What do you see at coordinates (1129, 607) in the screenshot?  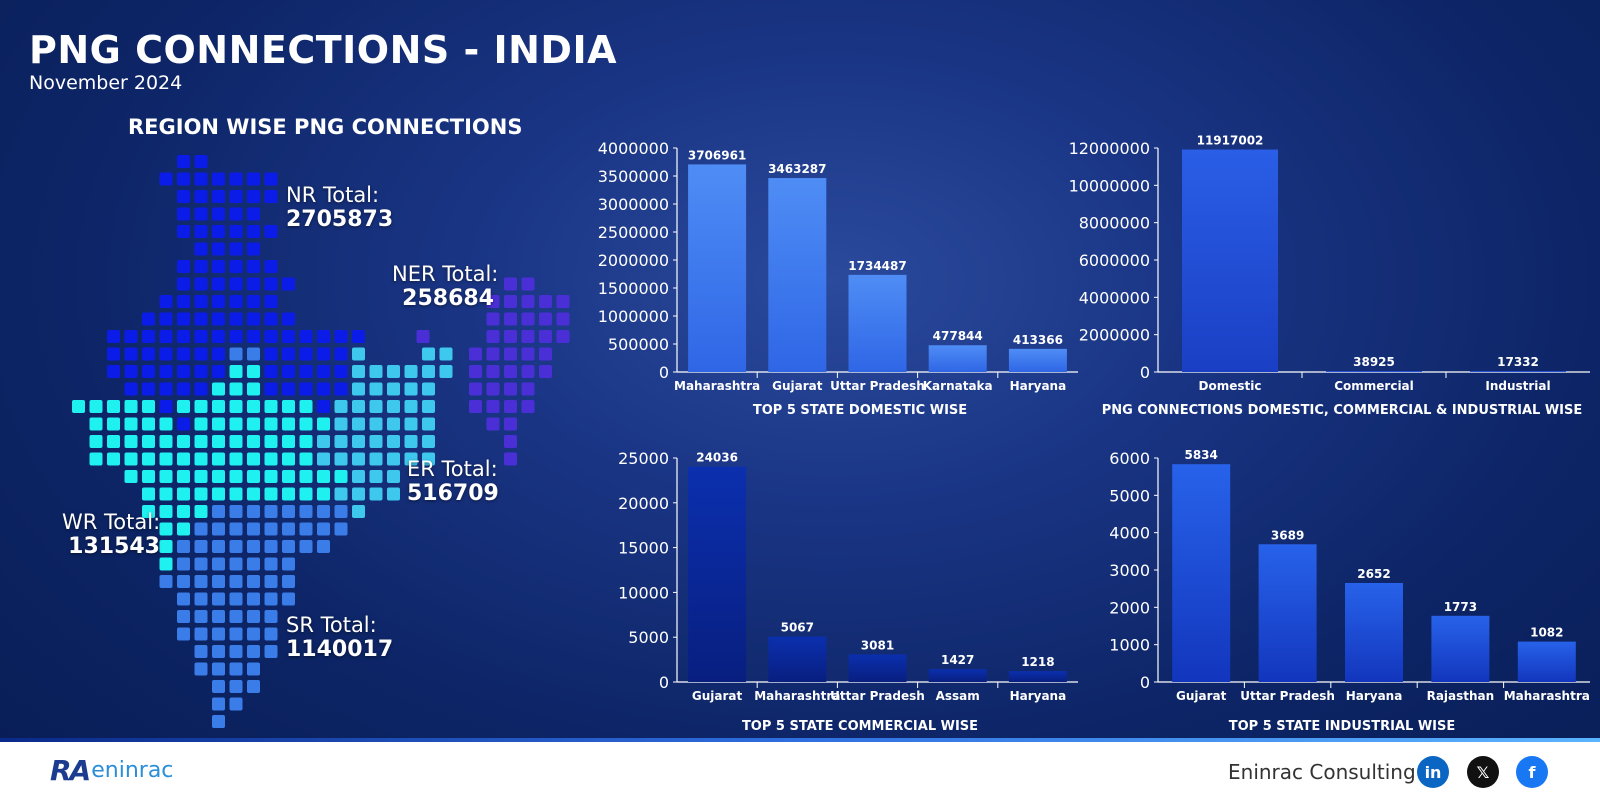 I see `y-tick-label: 2000` at bounding box center [1129, 607].